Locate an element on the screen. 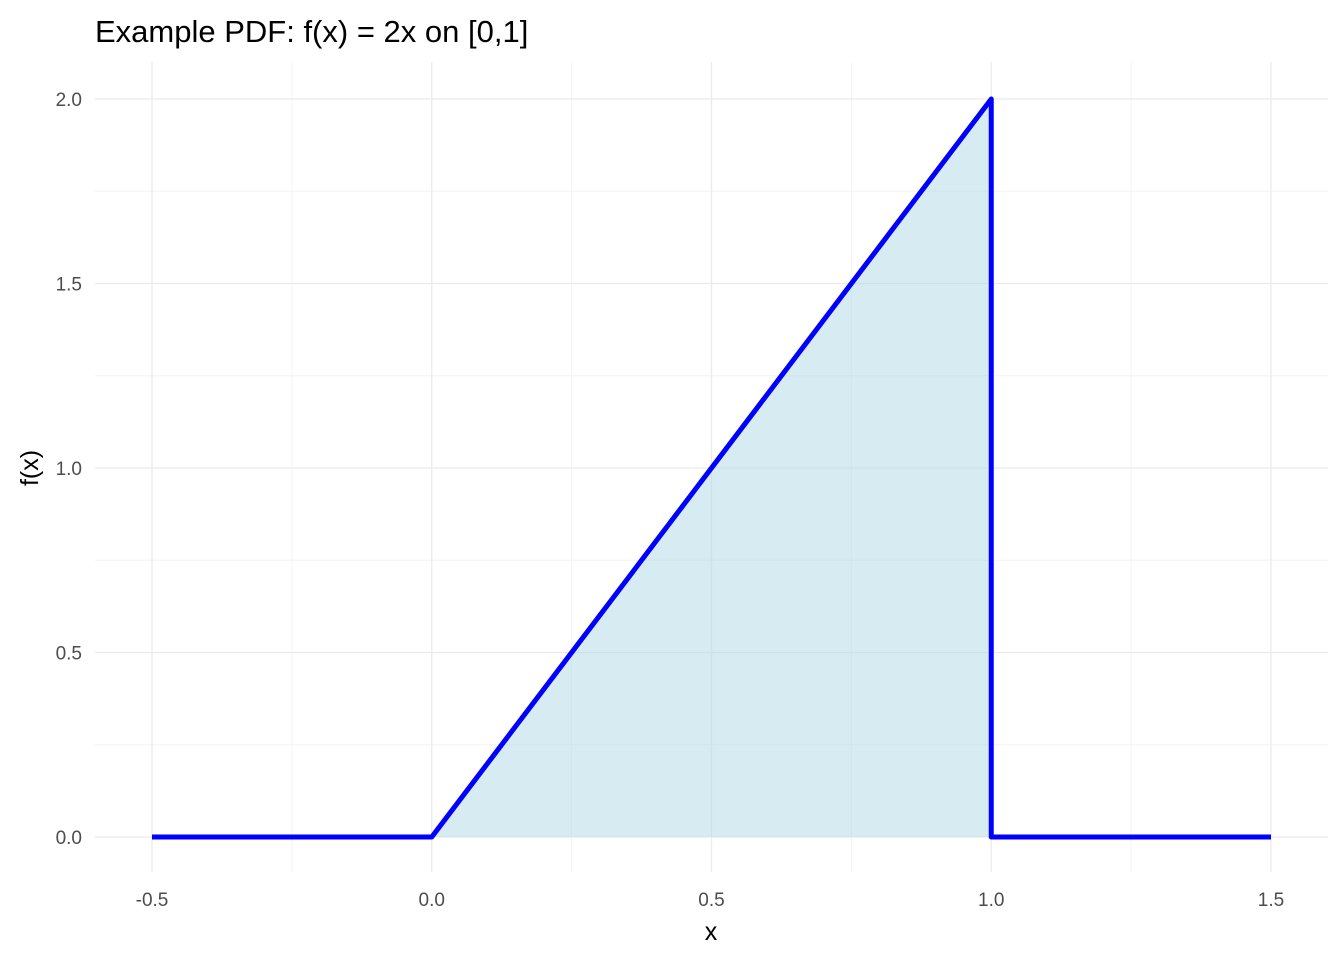 This screenshot has width=1344, height=960. x-tick-label: 0.0 is located at coordinates (432, 900).